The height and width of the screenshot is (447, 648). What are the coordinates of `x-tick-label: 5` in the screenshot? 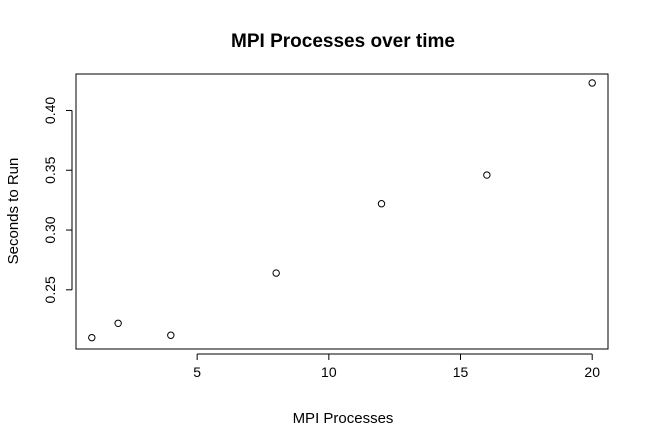 It's located at (197, 372).